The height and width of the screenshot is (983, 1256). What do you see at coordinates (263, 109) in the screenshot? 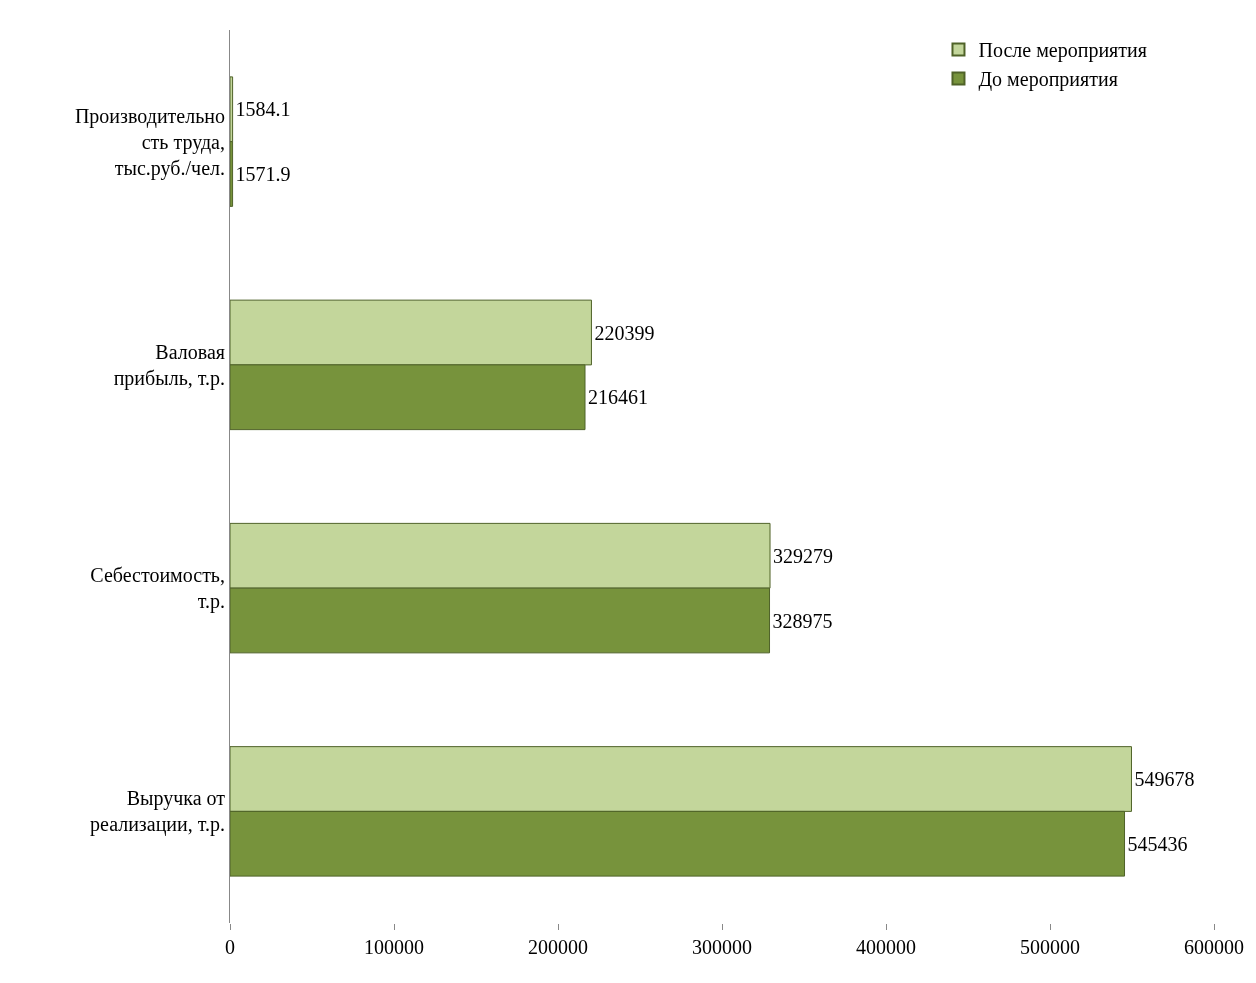
I see `data-label: 1584.1` at bounding box center [263, 109].